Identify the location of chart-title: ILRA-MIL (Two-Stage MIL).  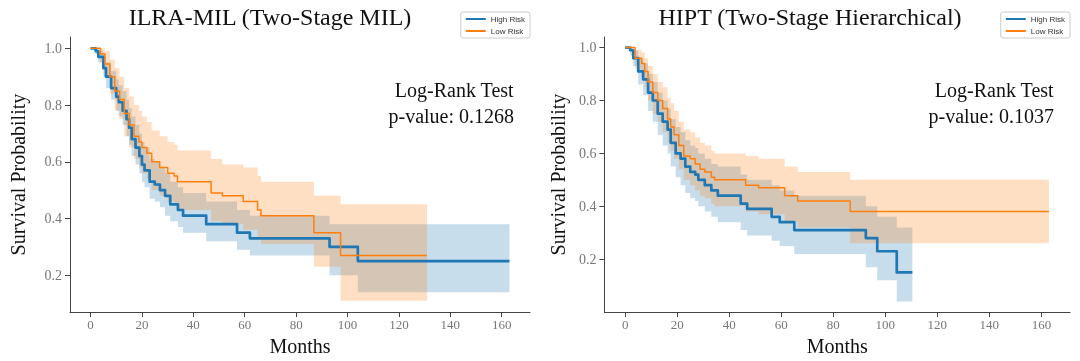
(270, 17).